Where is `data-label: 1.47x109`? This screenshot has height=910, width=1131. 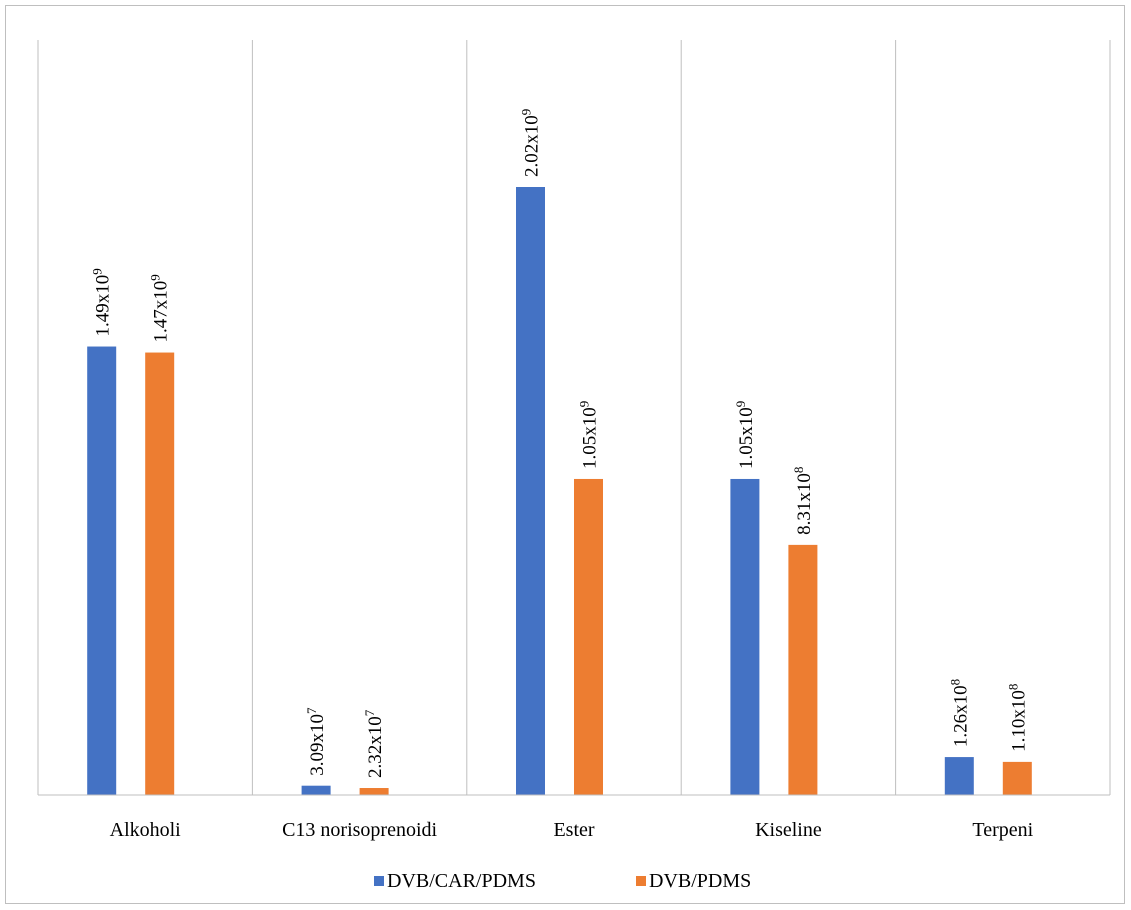 data-label: 1.47x109 is located at coordinates (160, 308).